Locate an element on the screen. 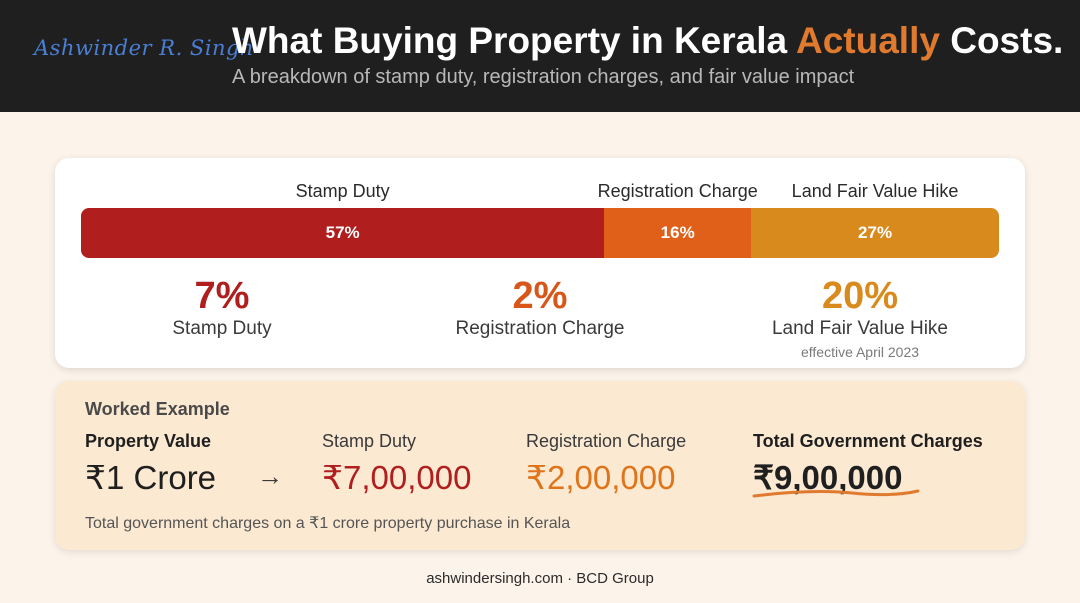 The width and height of the screenshot is (1080, 603). stacked-bar: 57% 16% 27% is located at coordinates (540, 233).